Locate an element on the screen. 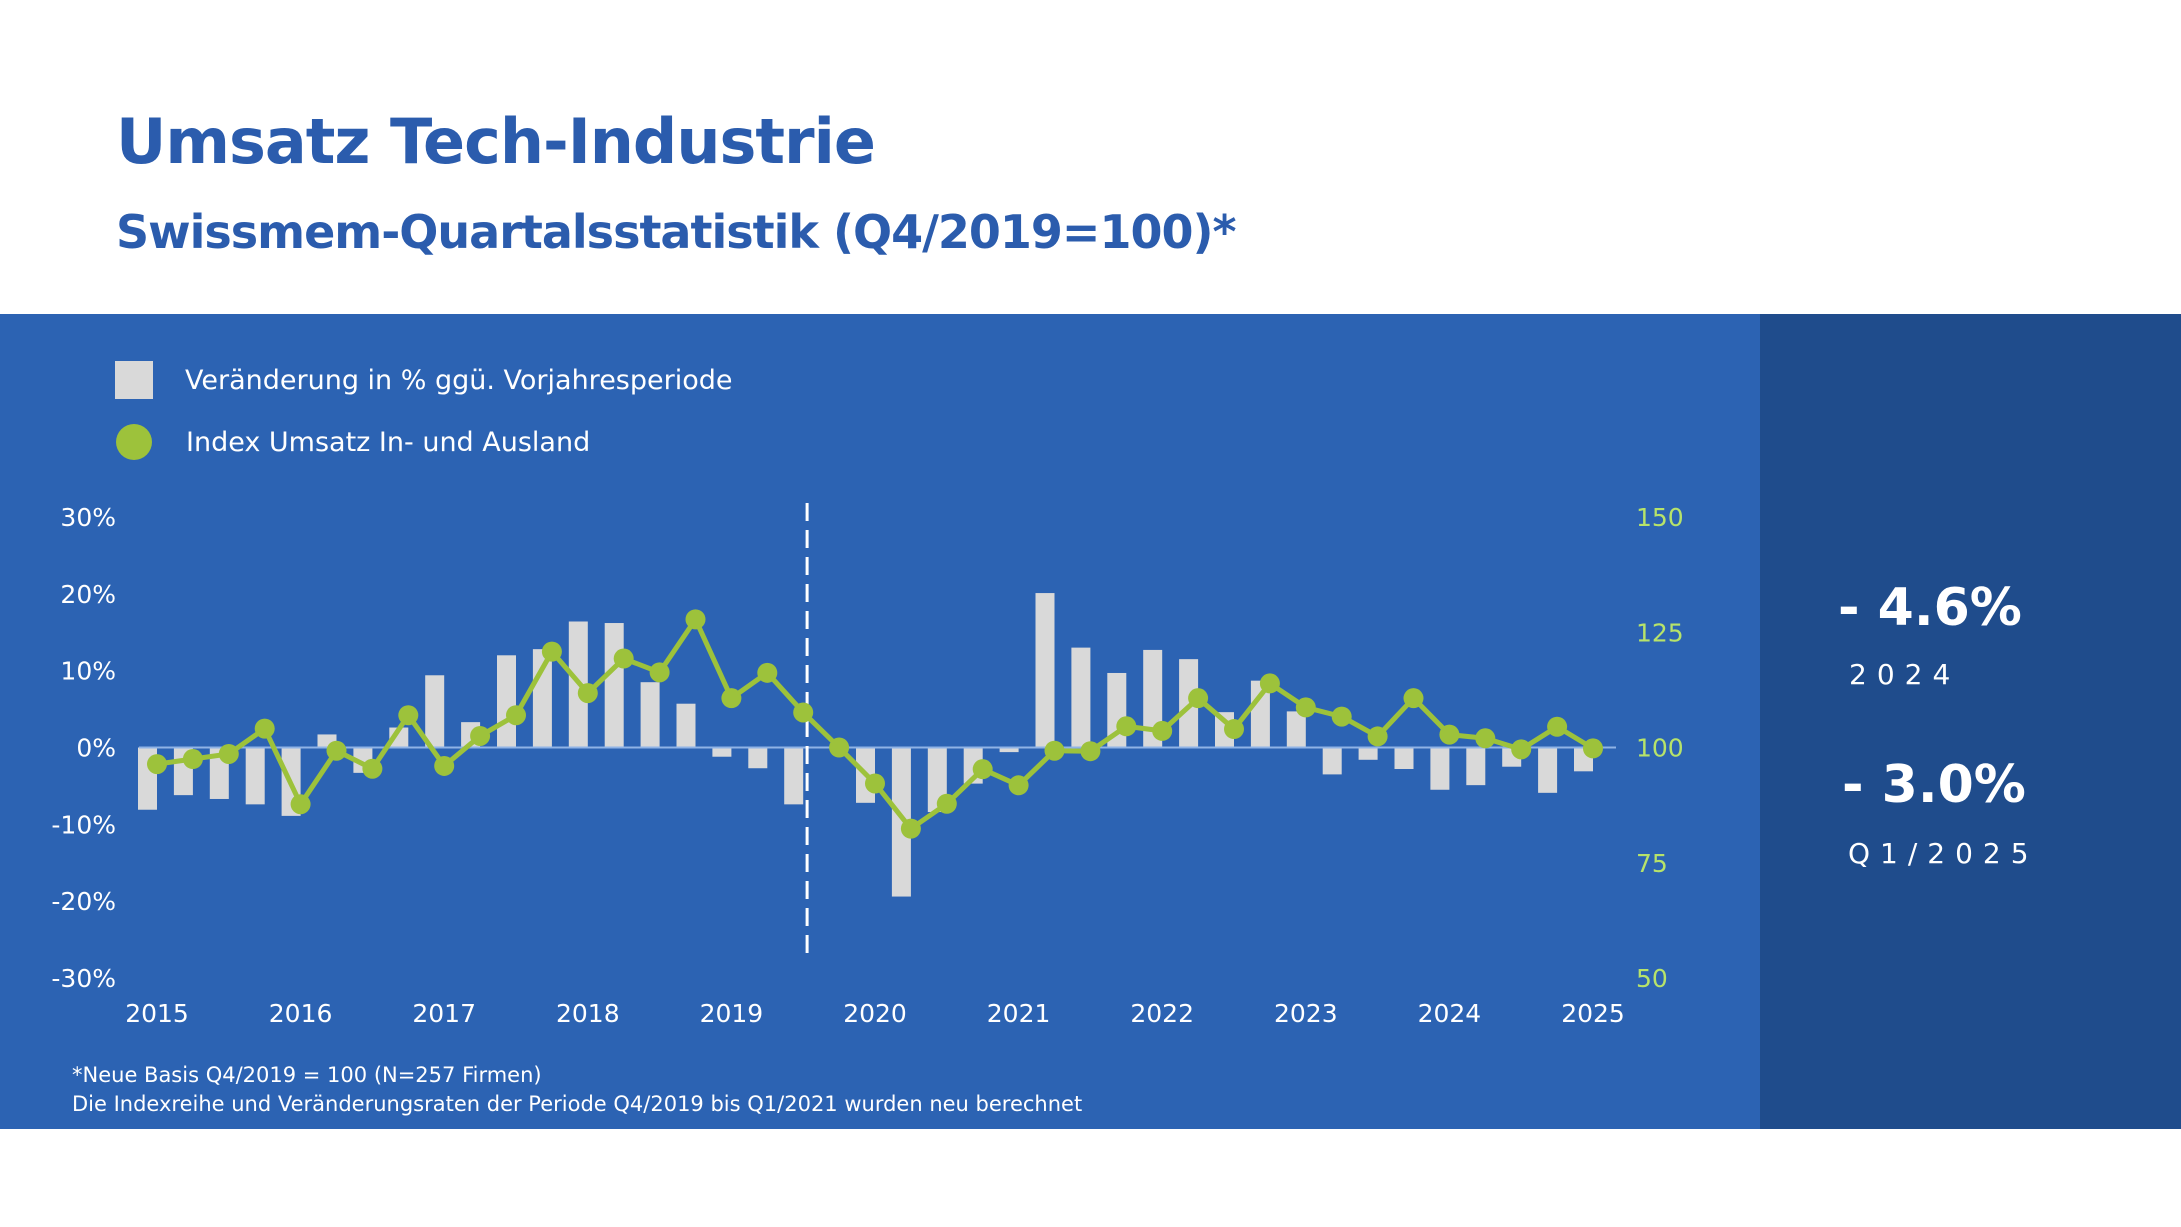  y-right-tick-label: 75 is located at coordinates (1652, 863).